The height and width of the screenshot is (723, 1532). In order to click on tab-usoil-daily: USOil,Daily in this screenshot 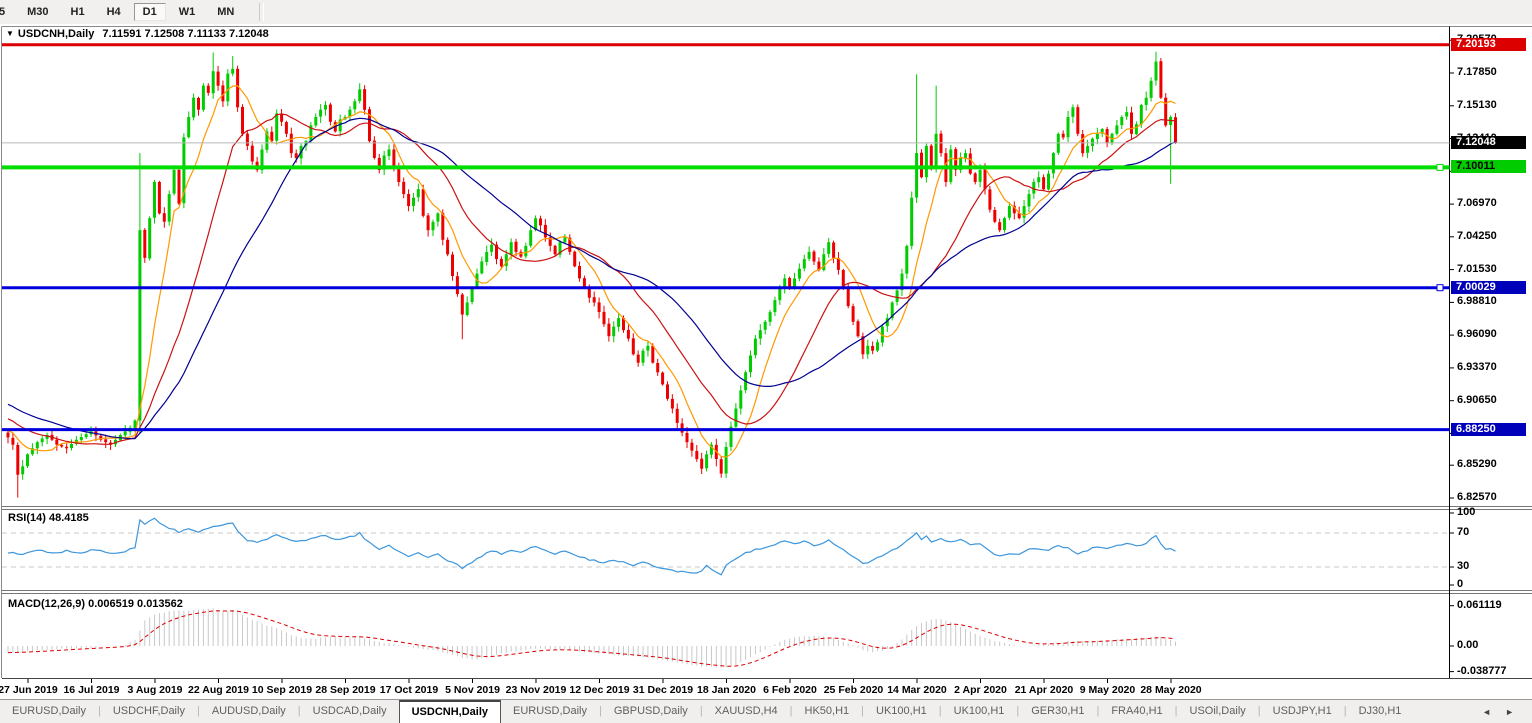, I will do `click(1217, 711)`.